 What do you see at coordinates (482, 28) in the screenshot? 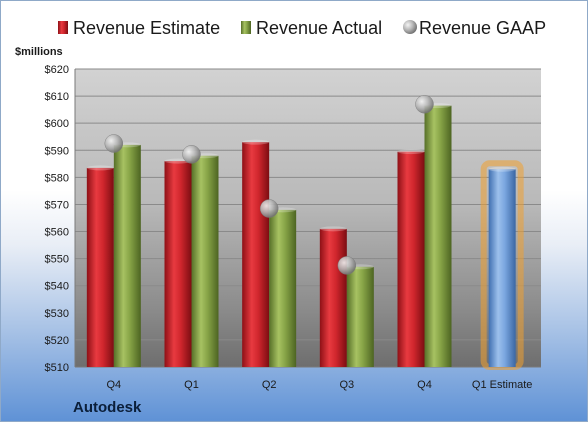
I see `legend-revenue-gaap-label: Revenue GAAP` at bounding box center [482, 28].